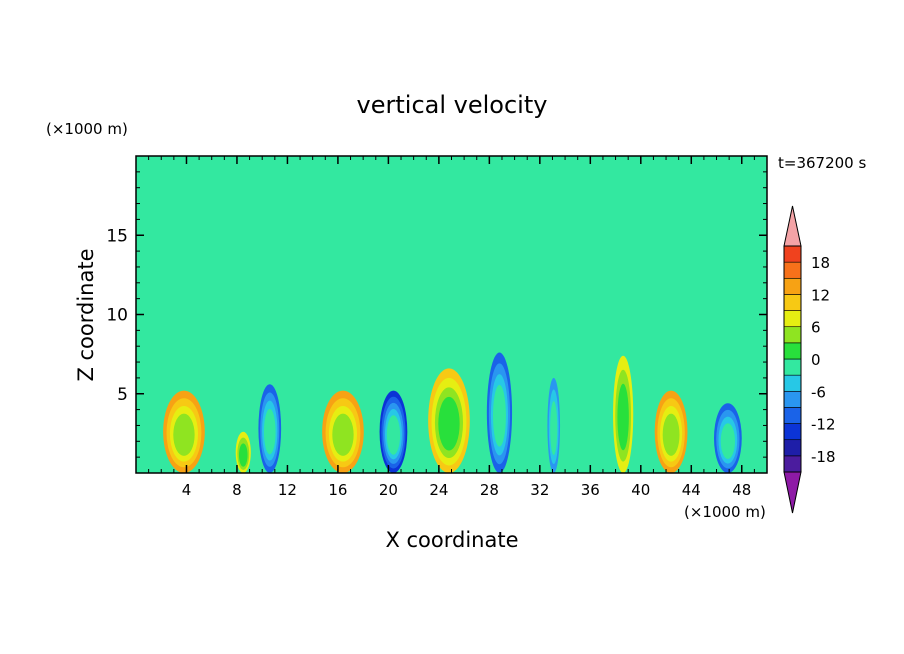  Describe the element at coordinates (809, 359) in the screenshot. I see `colorbar: 18 12 6 0 -6 -12 -18` at that location.